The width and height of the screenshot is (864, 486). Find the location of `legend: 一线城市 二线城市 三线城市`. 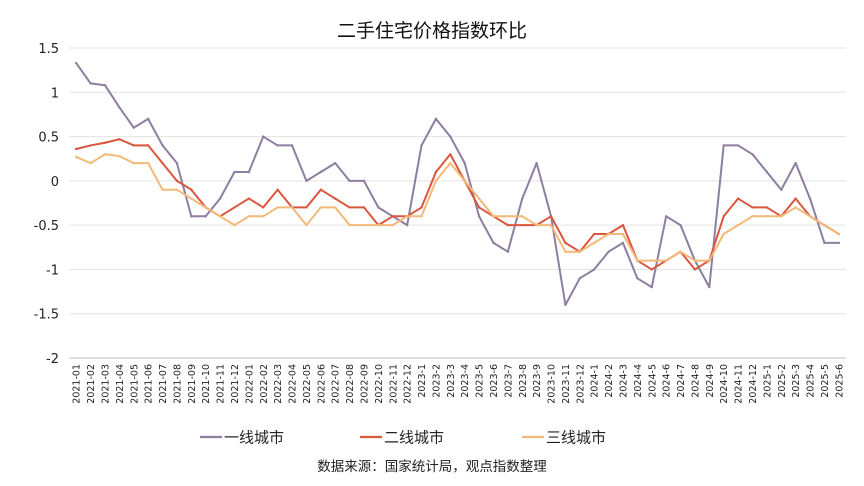

legend: 一线城市 二线城市 三线城市 is located at coordinates (403, 438).